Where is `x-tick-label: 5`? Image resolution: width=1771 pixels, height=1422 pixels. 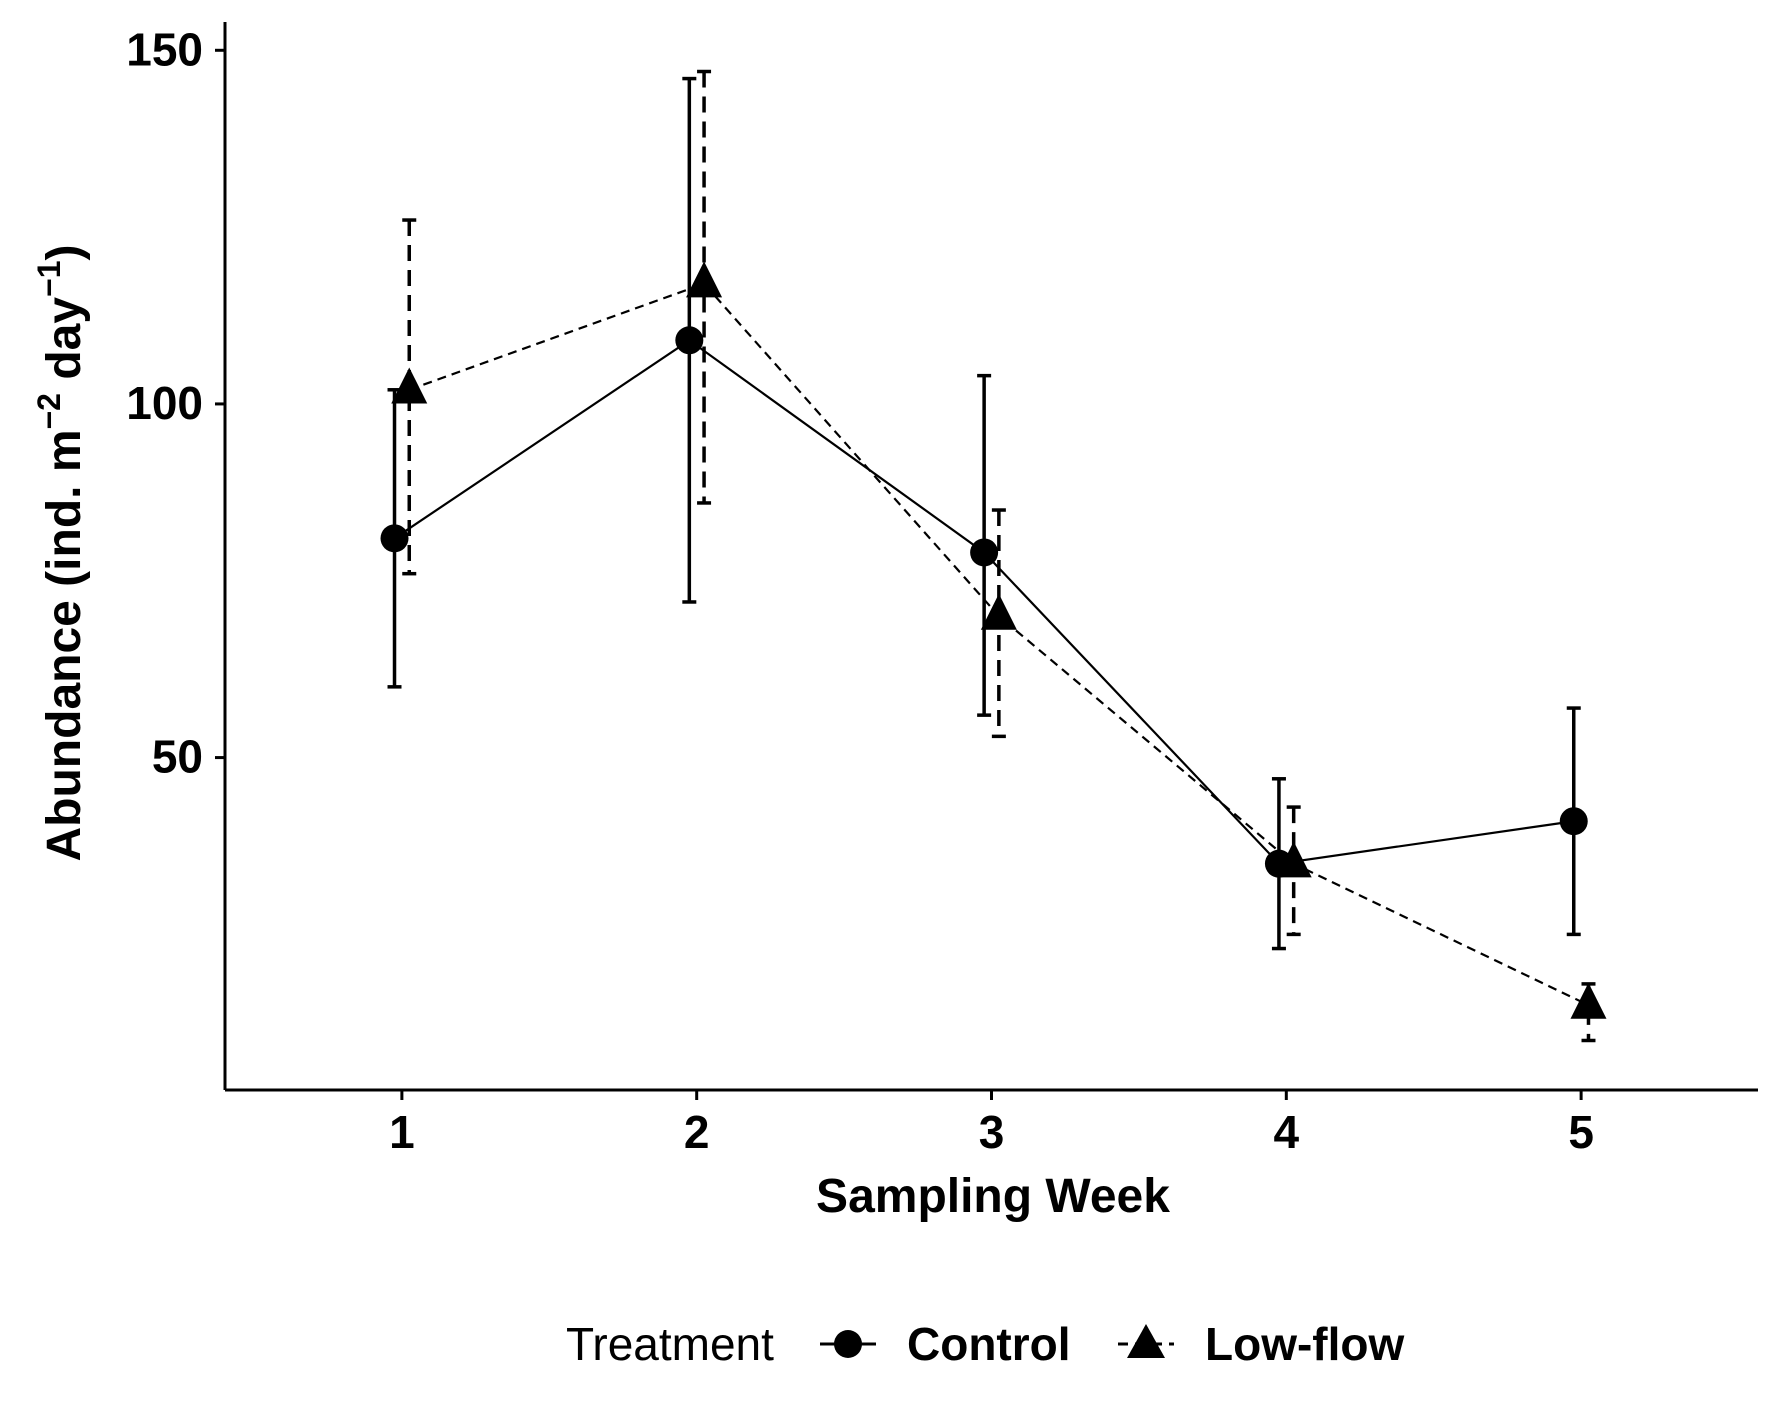
x-tick-label: 5 is located at coordinates (1581, 1132).